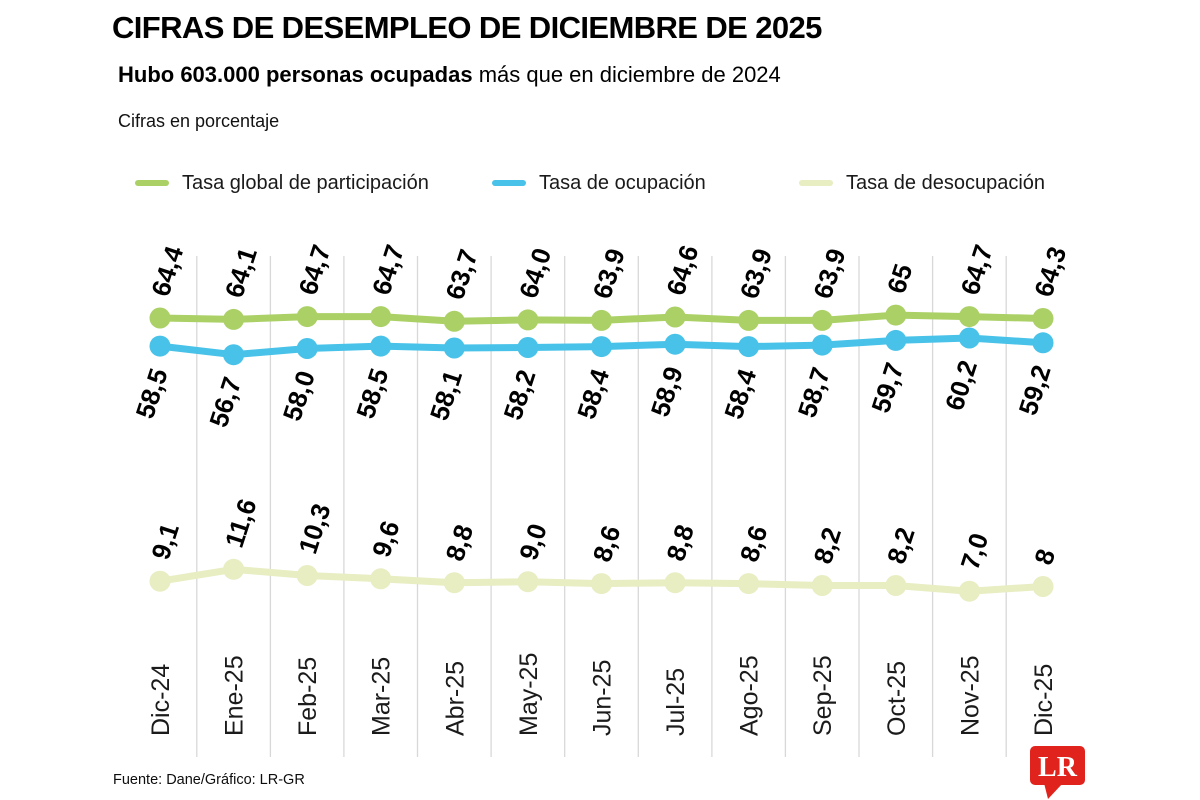 This screenshot has width=1200, height=800. Describe the element at coordinates (467, 27) in the screenshot. I see `page-title: CIFRAS DE DESEMPLEO DE DICIEMBRE DE 2025` at that location.